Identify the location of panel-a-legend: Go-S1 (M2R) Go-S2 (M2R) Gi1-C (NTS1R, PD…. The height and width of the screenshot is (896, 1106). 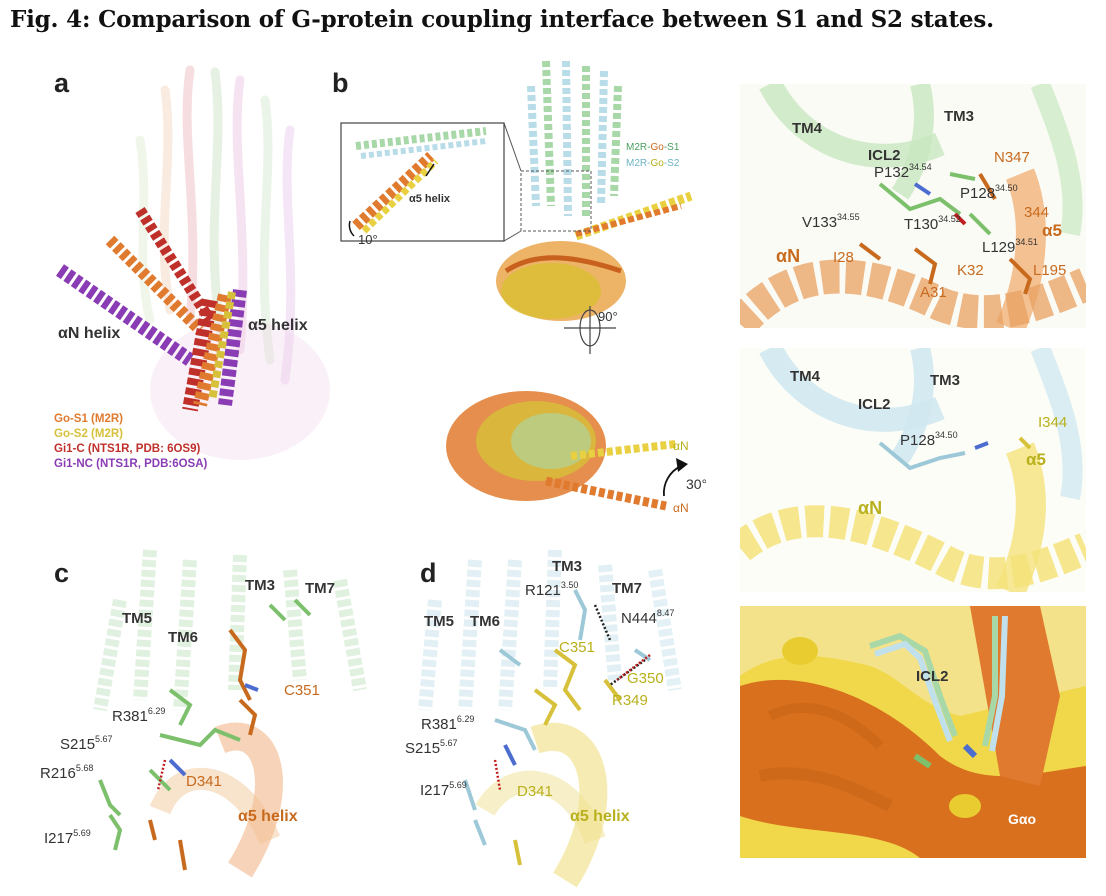
(130, 442).